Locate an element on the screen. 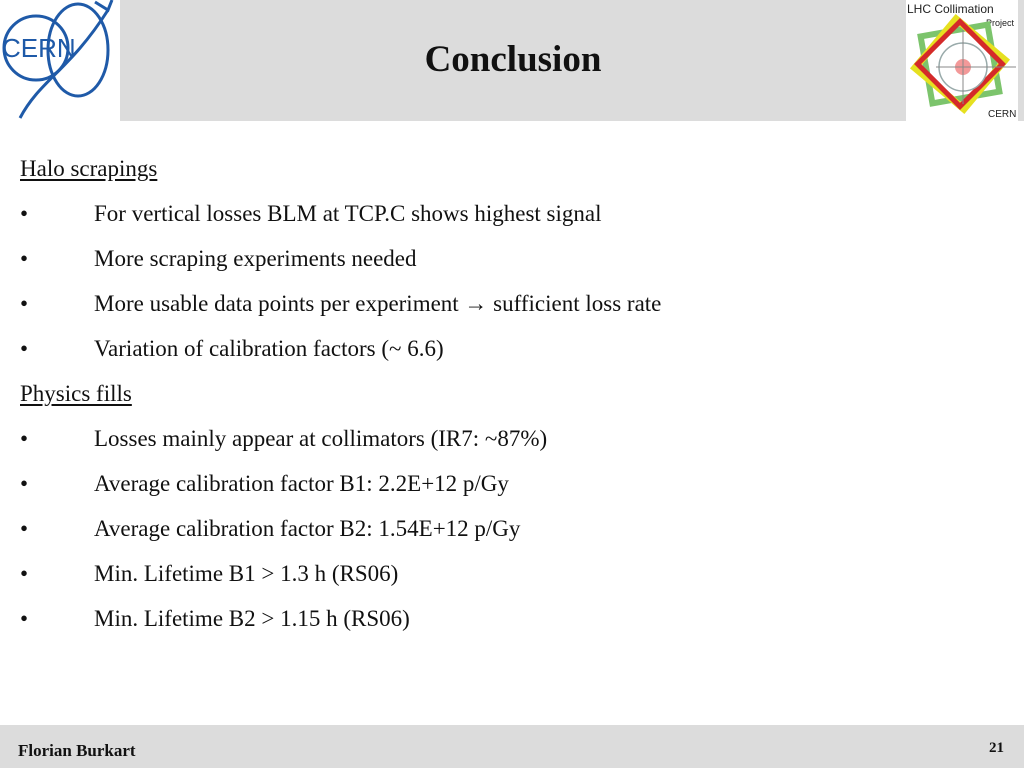  page-number: 21 is located at coordinates (996, 748).